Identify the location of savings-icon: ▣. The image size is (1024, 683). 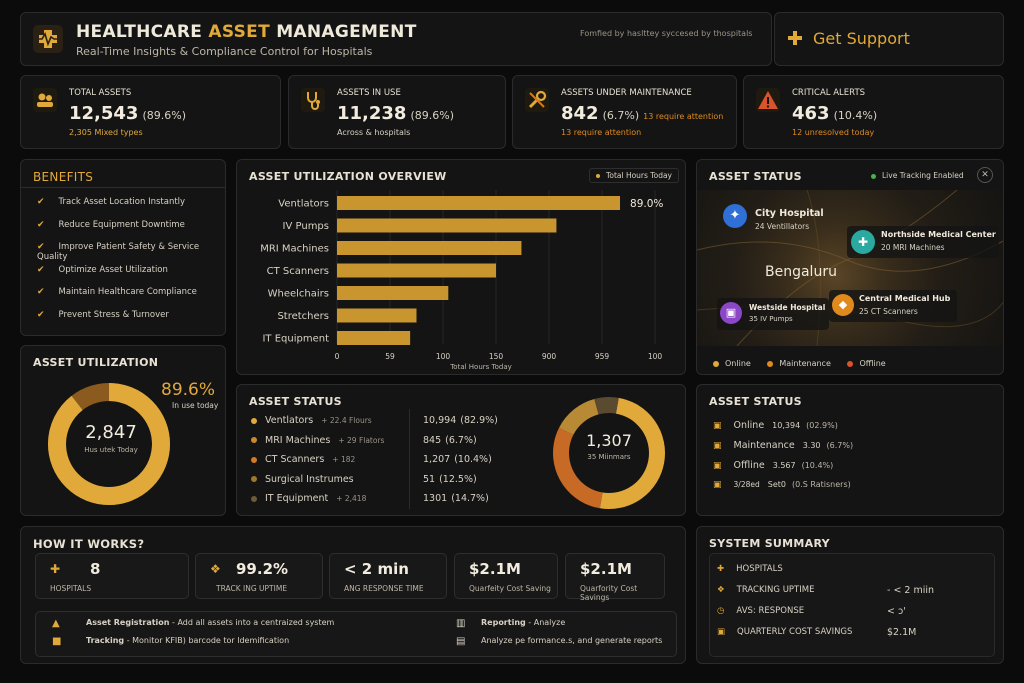
(721, 632).